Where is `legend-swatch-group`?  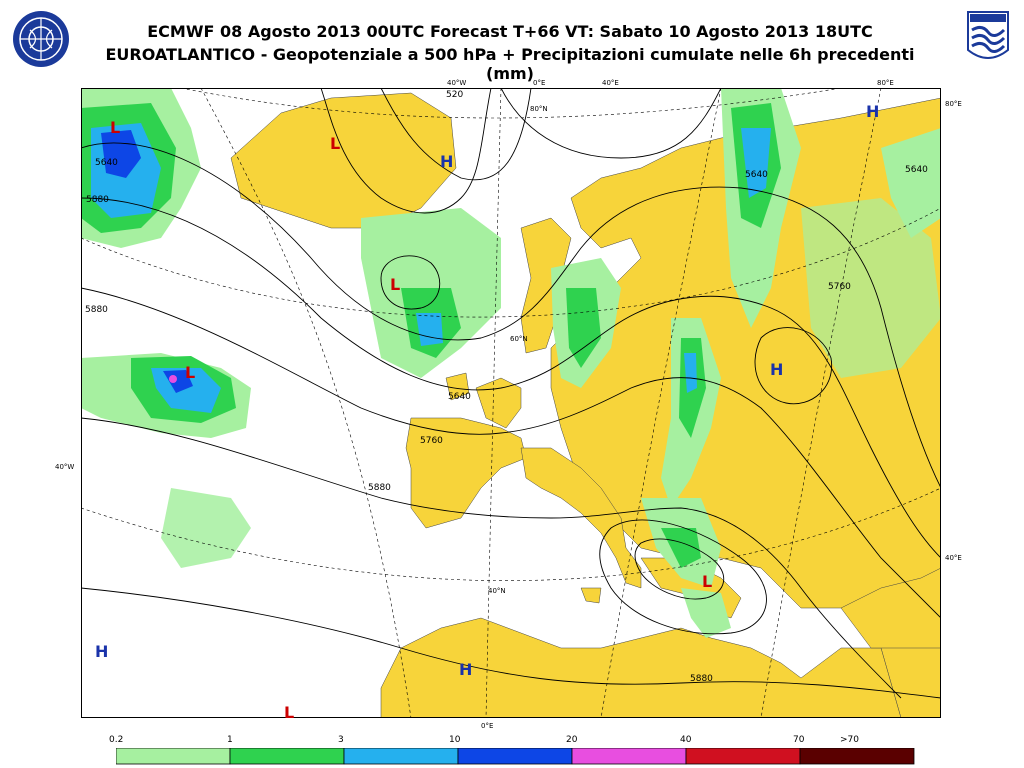
legend-swatch-group is located at coordinates (515, 756).